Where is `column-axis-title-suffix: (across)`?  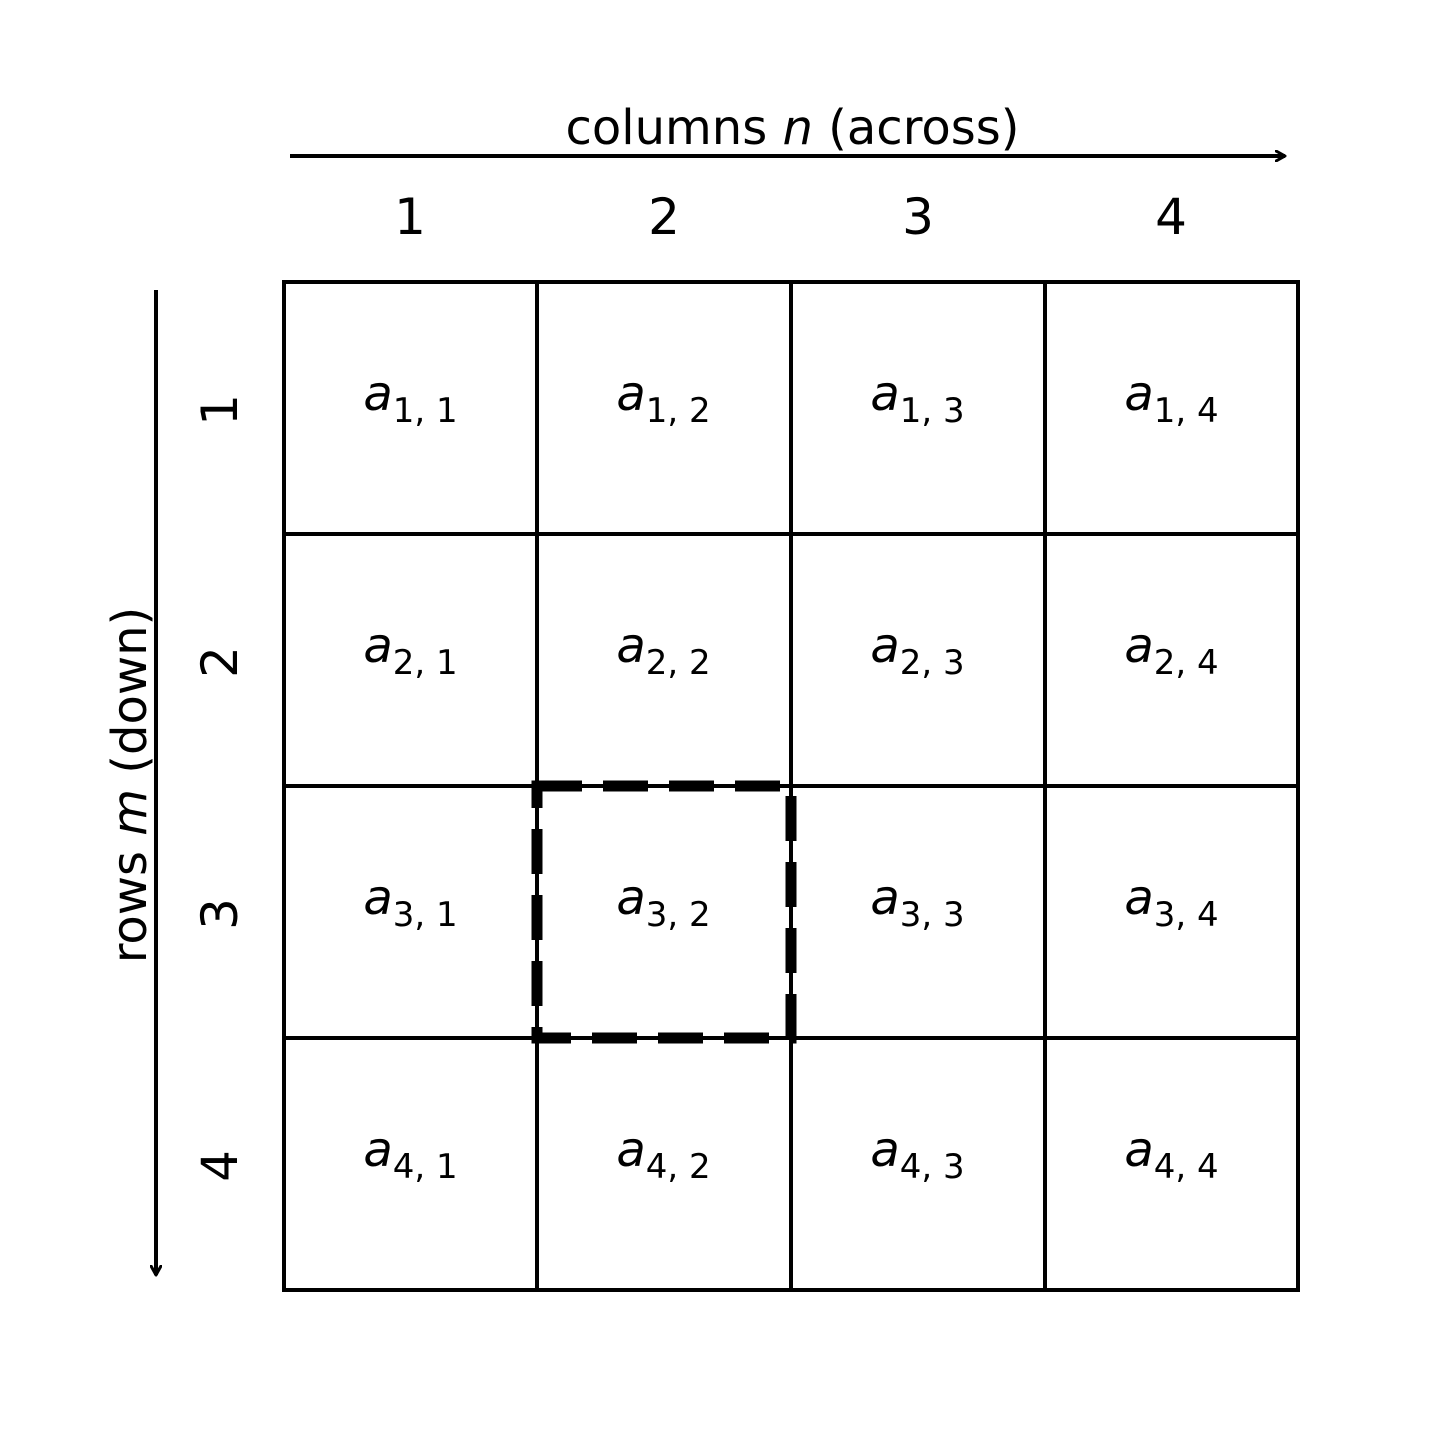 column-axis-title-suffix: (across) is located at coordinates (916, 128).